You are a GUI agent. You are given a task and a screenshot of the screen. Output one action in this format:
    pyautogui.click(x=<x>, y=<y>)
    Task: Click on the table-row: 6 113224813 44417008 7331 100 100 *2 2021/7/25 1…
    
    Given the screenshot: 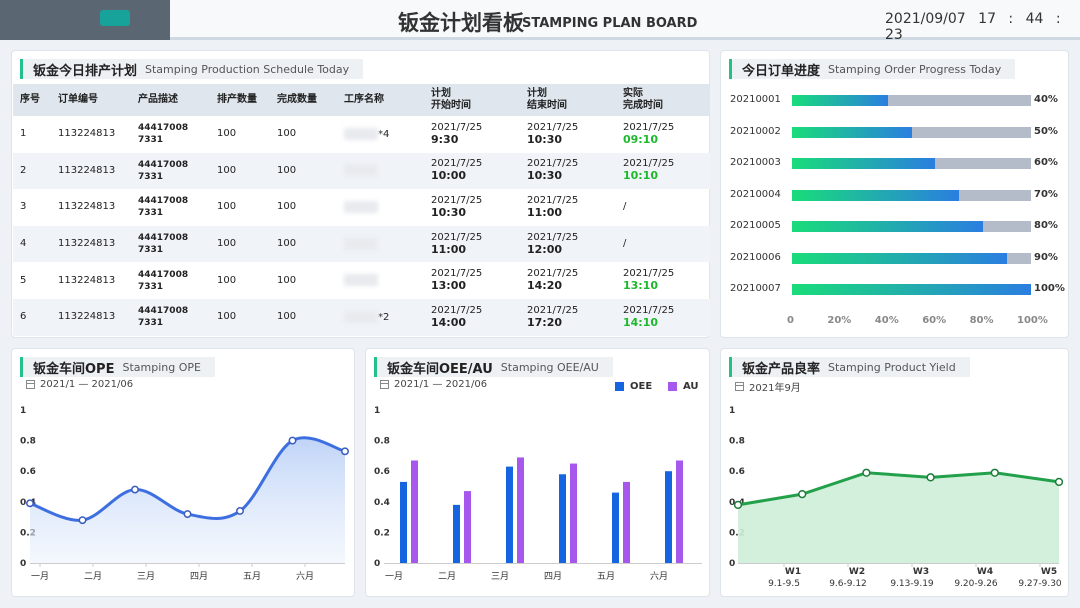 What is the action you would take?
    pyautogui.click(x=361, y=317)
    